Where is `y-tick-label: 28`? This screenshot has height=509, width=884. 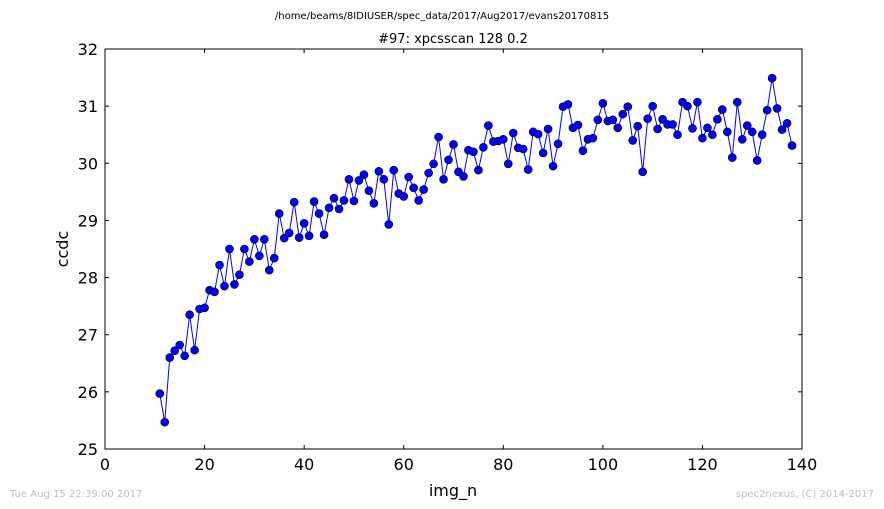
y-tick-label: 28 is located at coordinates (88, 278).